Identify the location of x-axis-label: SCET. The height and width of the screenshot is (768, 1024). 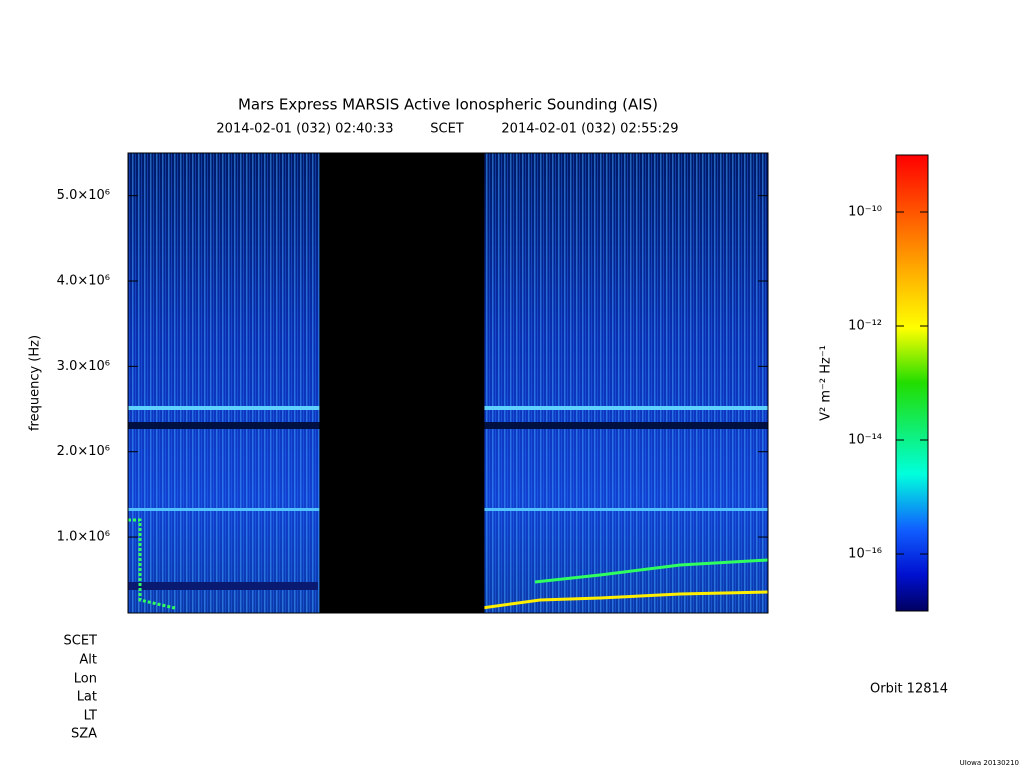
(81, 641).